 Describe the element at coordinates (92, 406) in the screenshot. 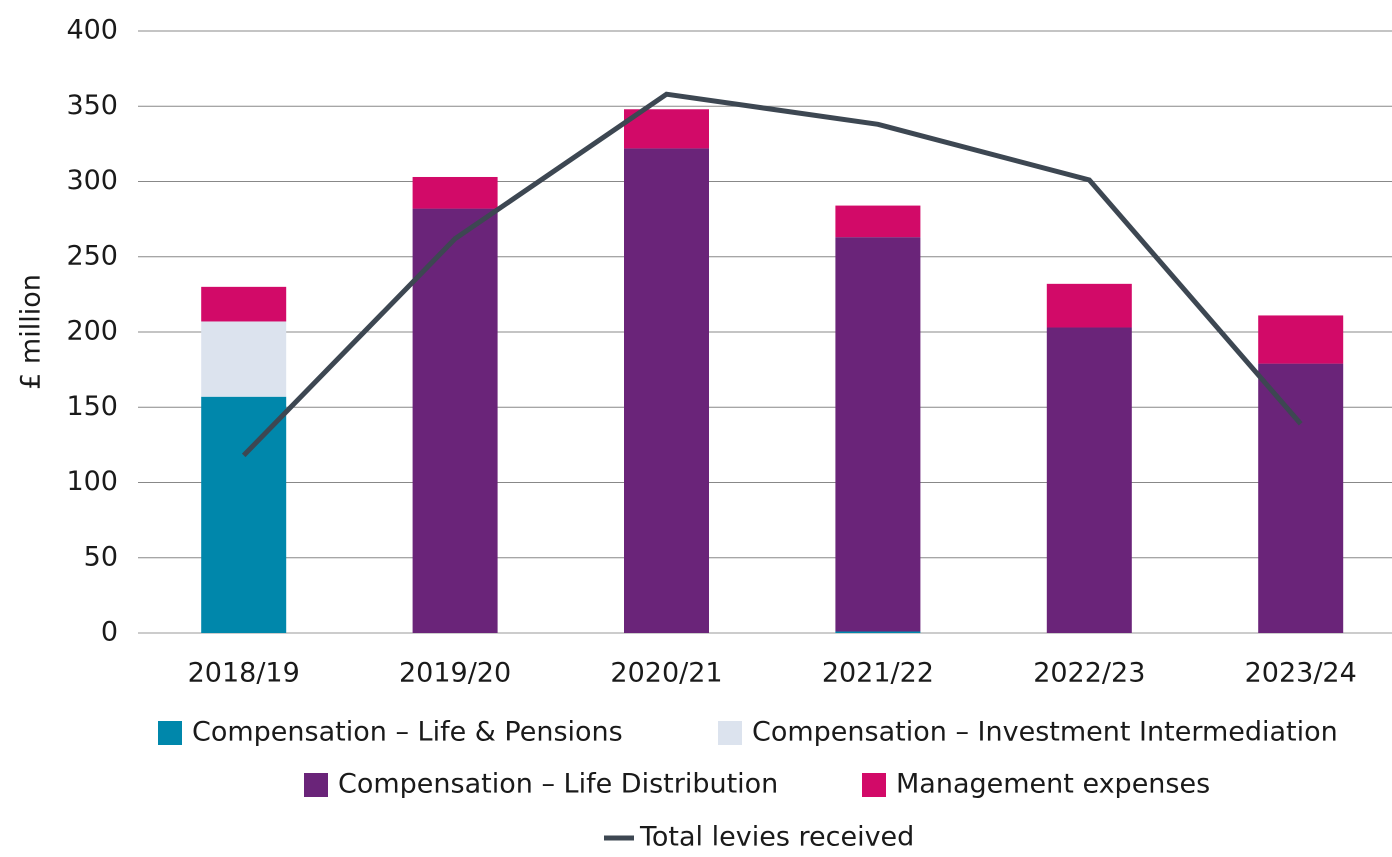

I see `y-tick-label: 150` at that location.